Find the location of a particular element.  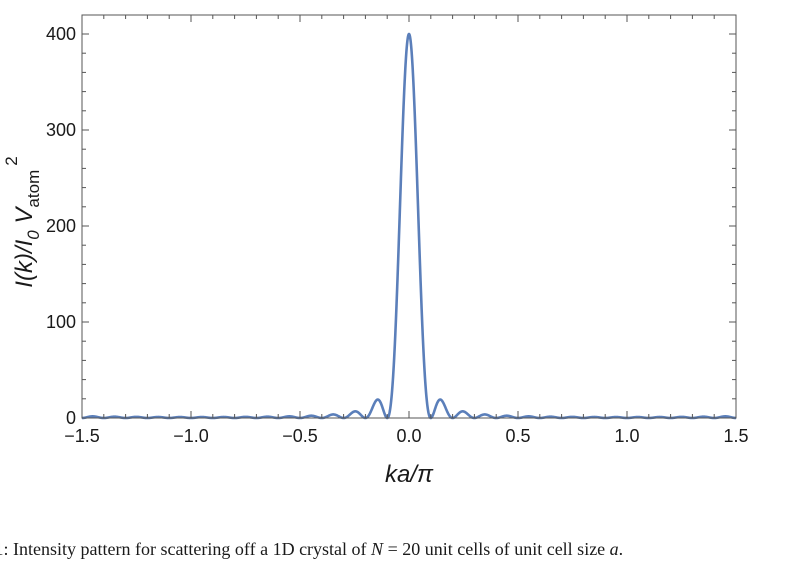

caption-var-n: N is located at coordinates (377, 549).